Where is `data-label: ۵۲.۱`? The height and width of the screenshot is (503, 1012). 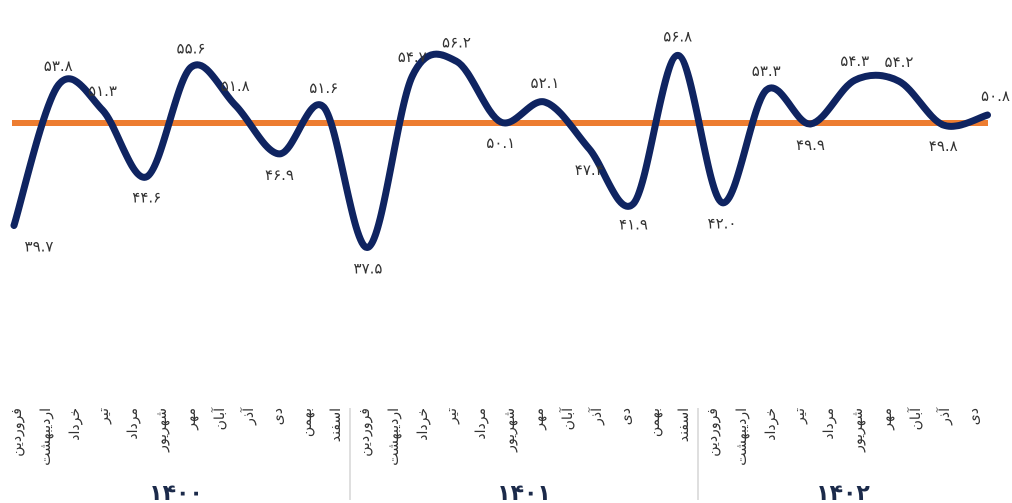
data-label: ۵۲.۱ is located at coordinates (545, 83).